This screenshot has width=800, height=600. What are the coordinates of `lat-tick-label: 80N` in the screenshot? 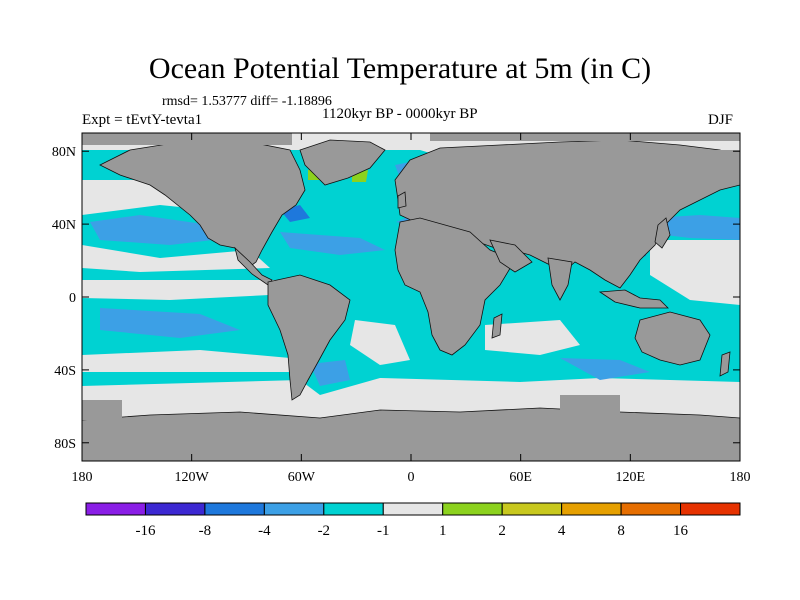 It's located at (64, 152).